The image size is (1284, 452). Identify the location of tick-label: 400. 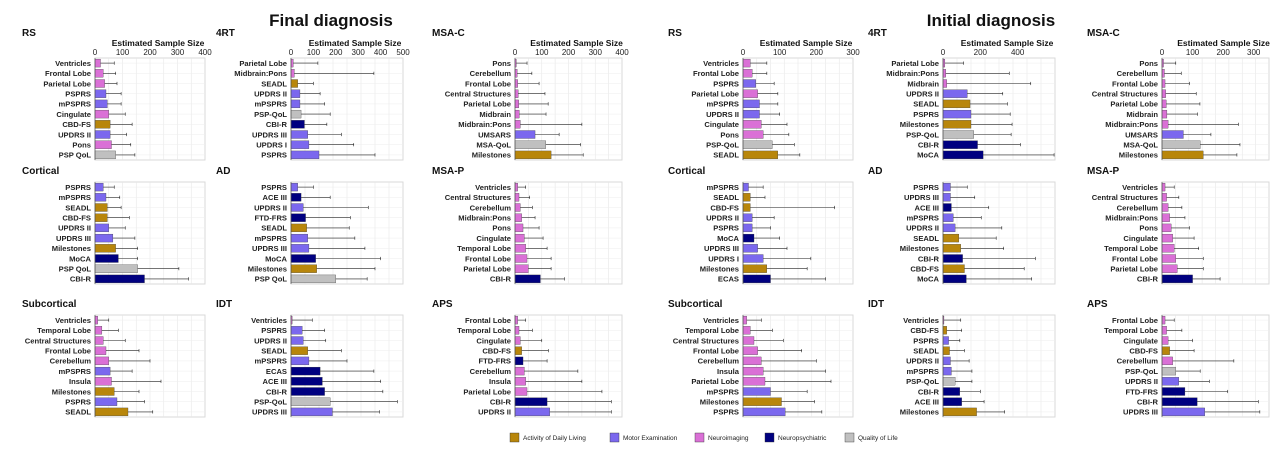
(205, 52).